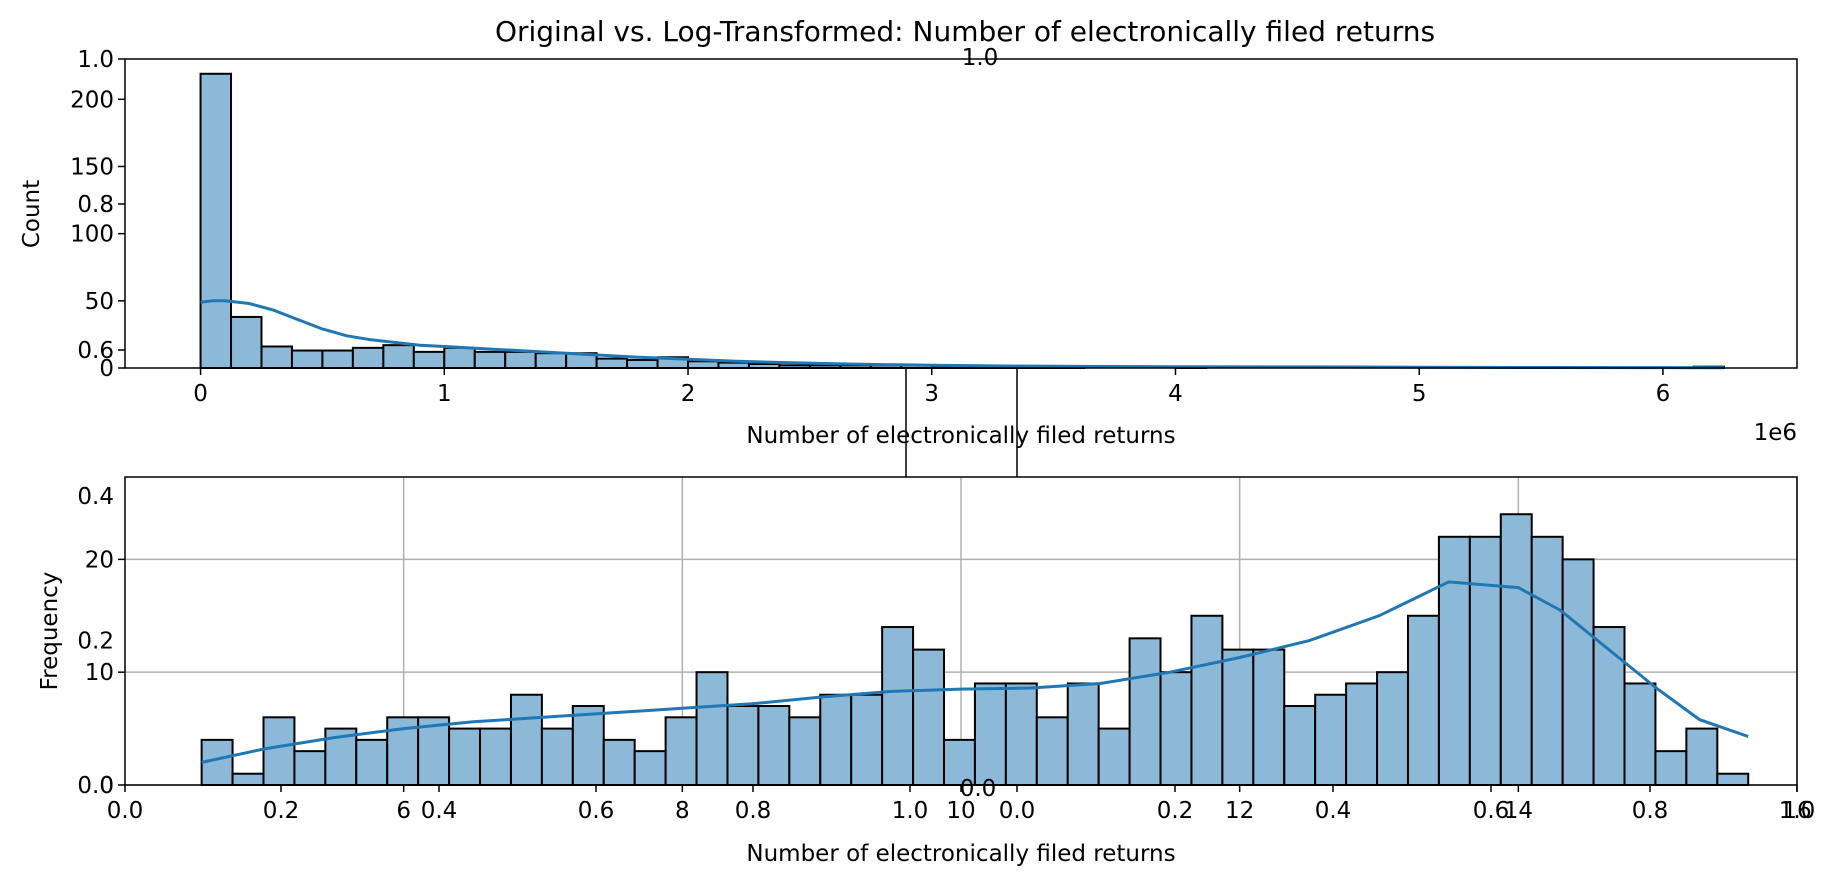  What do you see at coordinates (1104, 804) in the screenshot?
I see `lower-x-ticks: 6 8 10 12 14 16` at bounding box center [1104, 804].